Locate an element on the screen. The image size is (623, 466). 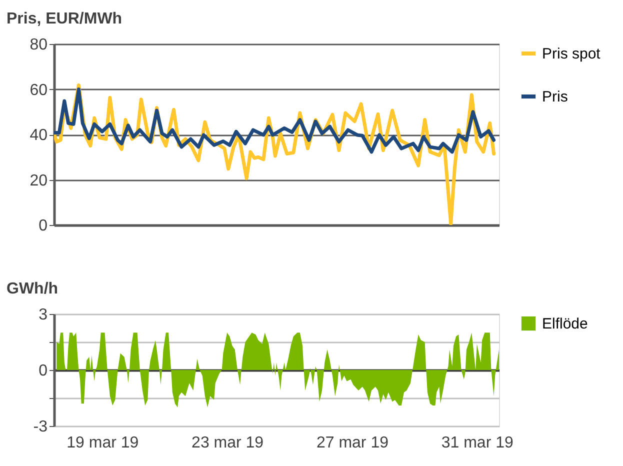
y-tick-label: 80 is located at coordinates (39, 45).